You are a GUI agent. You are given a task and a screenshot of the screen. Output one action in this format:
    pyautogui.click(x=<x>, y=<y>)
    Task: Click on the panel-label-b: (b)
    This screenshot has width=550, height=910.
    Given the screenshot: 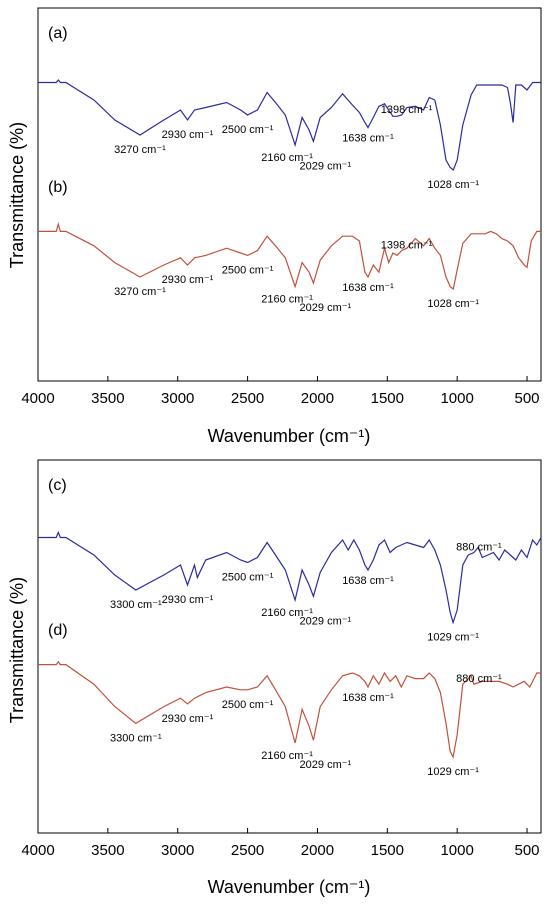 What is the action you would take?
    pyautogui.click(x=58, y=187)
    